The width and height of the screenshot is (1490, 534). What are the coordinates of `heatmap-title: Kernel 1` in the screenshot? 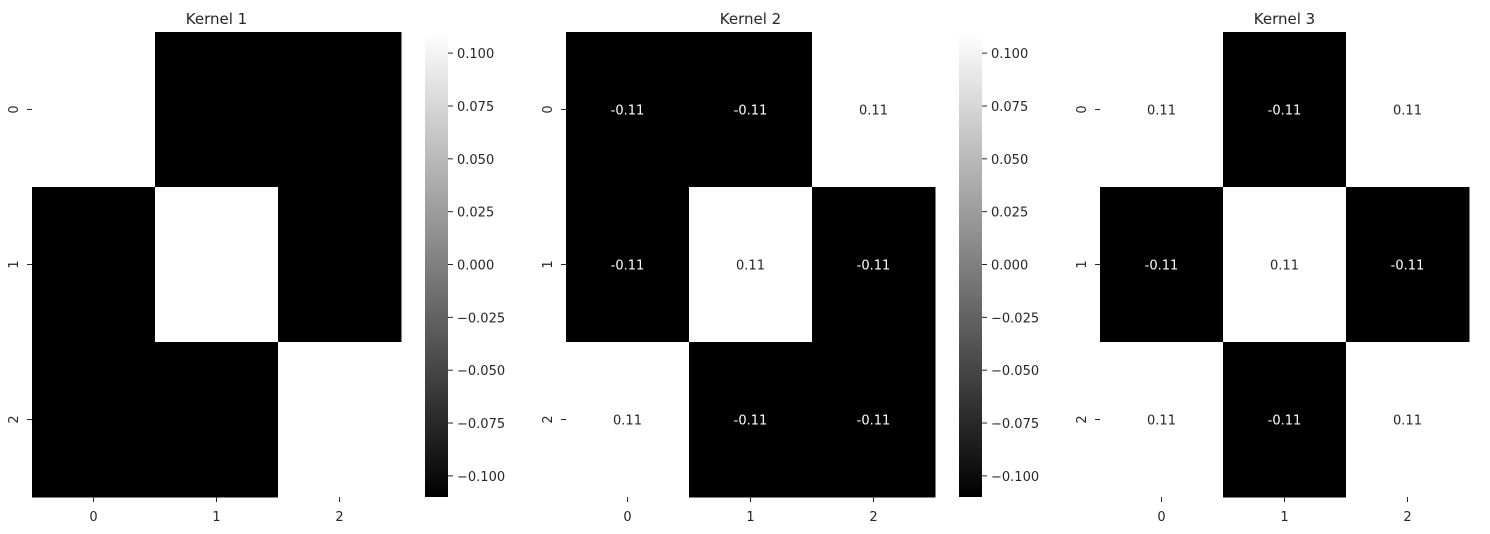 It's located at (216, 19).